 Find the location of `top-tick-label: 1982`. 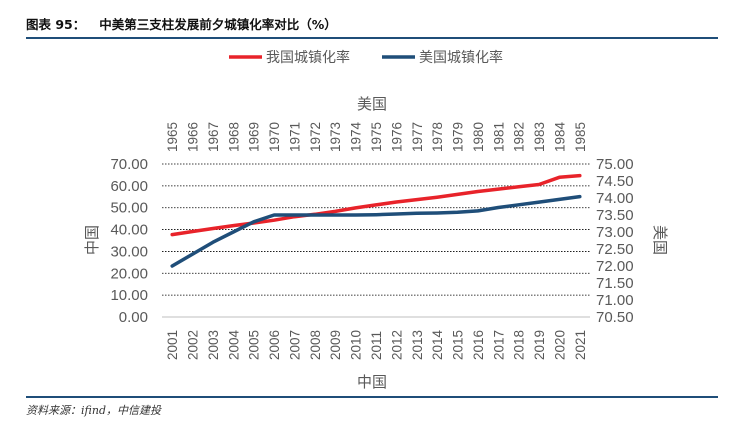

top-tick-label: 1982 is located at coordinates (519, 137).